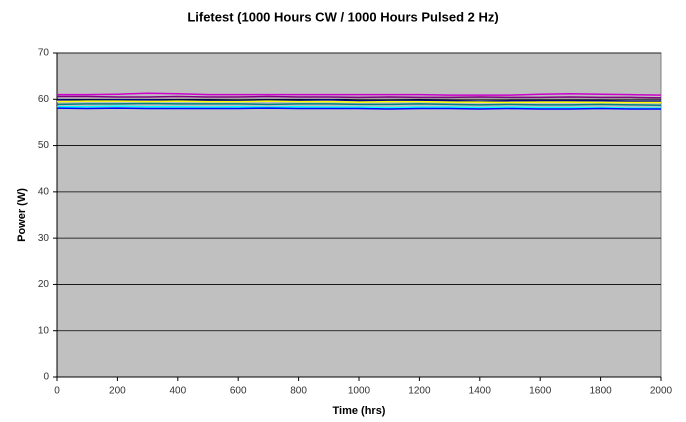 This screenshot has height=422, width=686. I want to click on x-tick-label: 1200, so click(419, 391).